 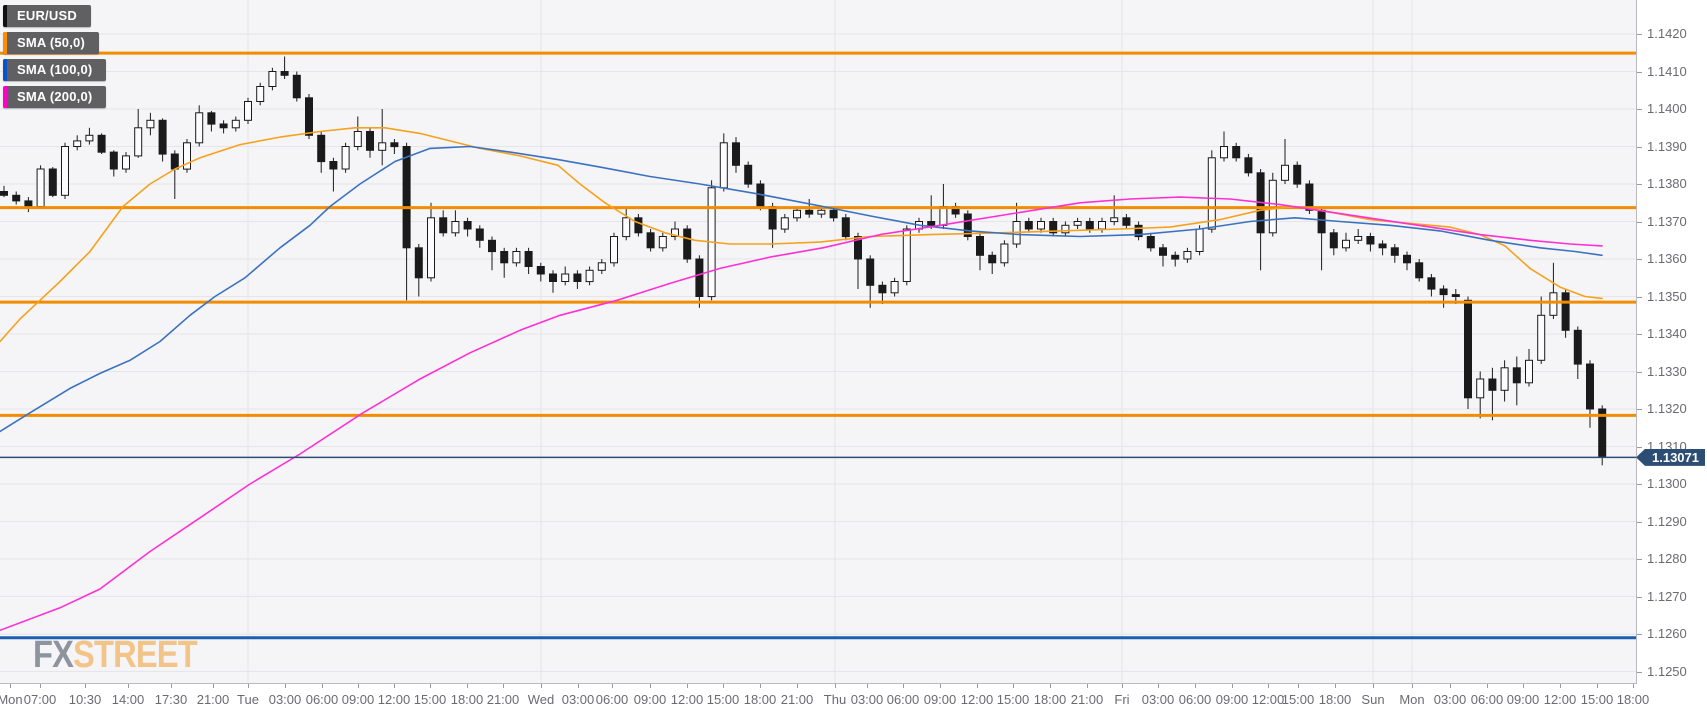 I want to click on current-price-value: 1.13071, so click(x=1675, y=457).